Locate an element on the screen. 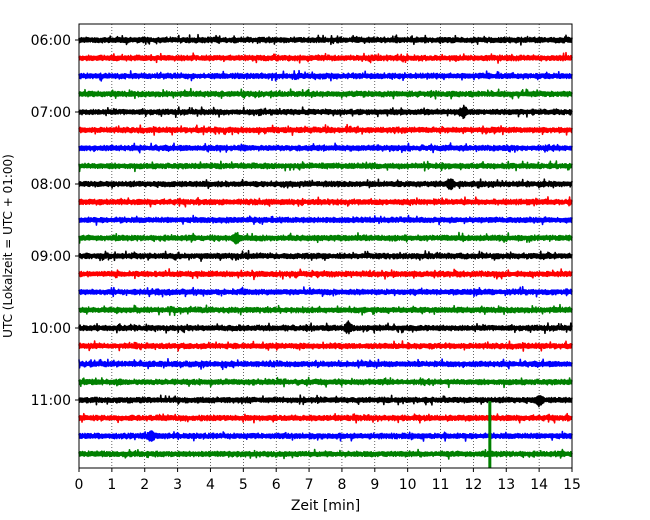 This screenshot has width=650, height=520. x-tick-label: 15 is located at coordinates (572, 485).